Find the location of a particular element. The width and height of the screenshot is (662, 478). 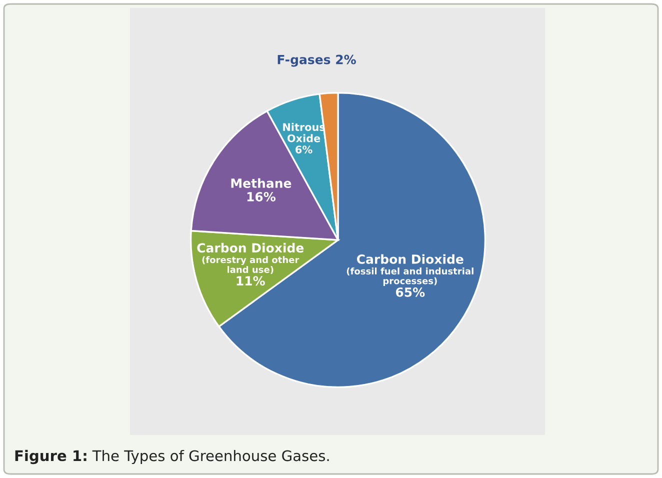

data-label: 16% is located at coordinates (261, 197).